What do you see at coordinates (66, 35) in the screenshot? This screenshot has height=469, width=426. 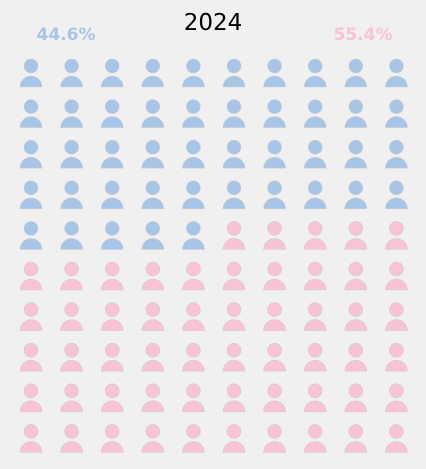 I see `series-1-percentage: 44.6%` at bounding box center [66, 35].